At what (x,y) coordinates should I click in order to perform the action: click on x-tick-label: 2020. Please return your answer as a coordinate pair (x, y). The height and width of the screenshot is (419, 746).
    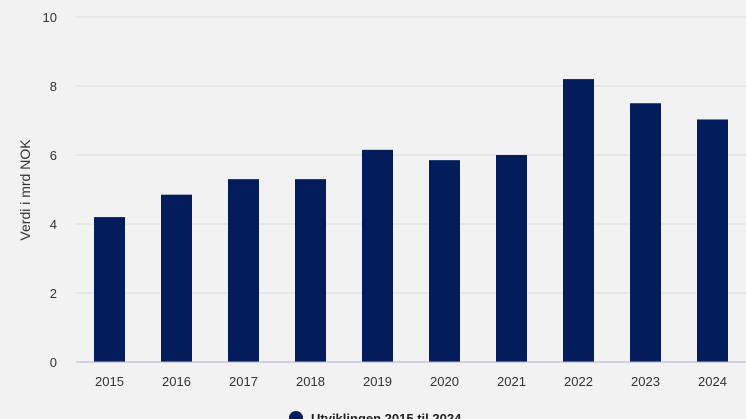
    Looking at the image, I should click on (444, 381).